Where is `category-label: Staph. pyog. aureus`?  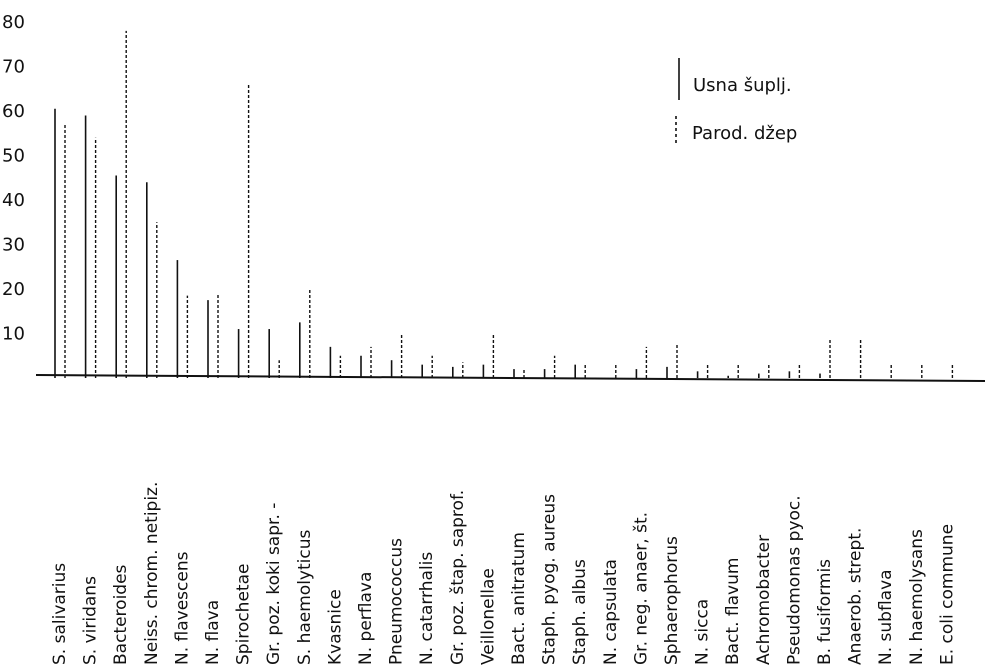 category-label: Staph. pyog. aureus is located at coordinates (550, 579).